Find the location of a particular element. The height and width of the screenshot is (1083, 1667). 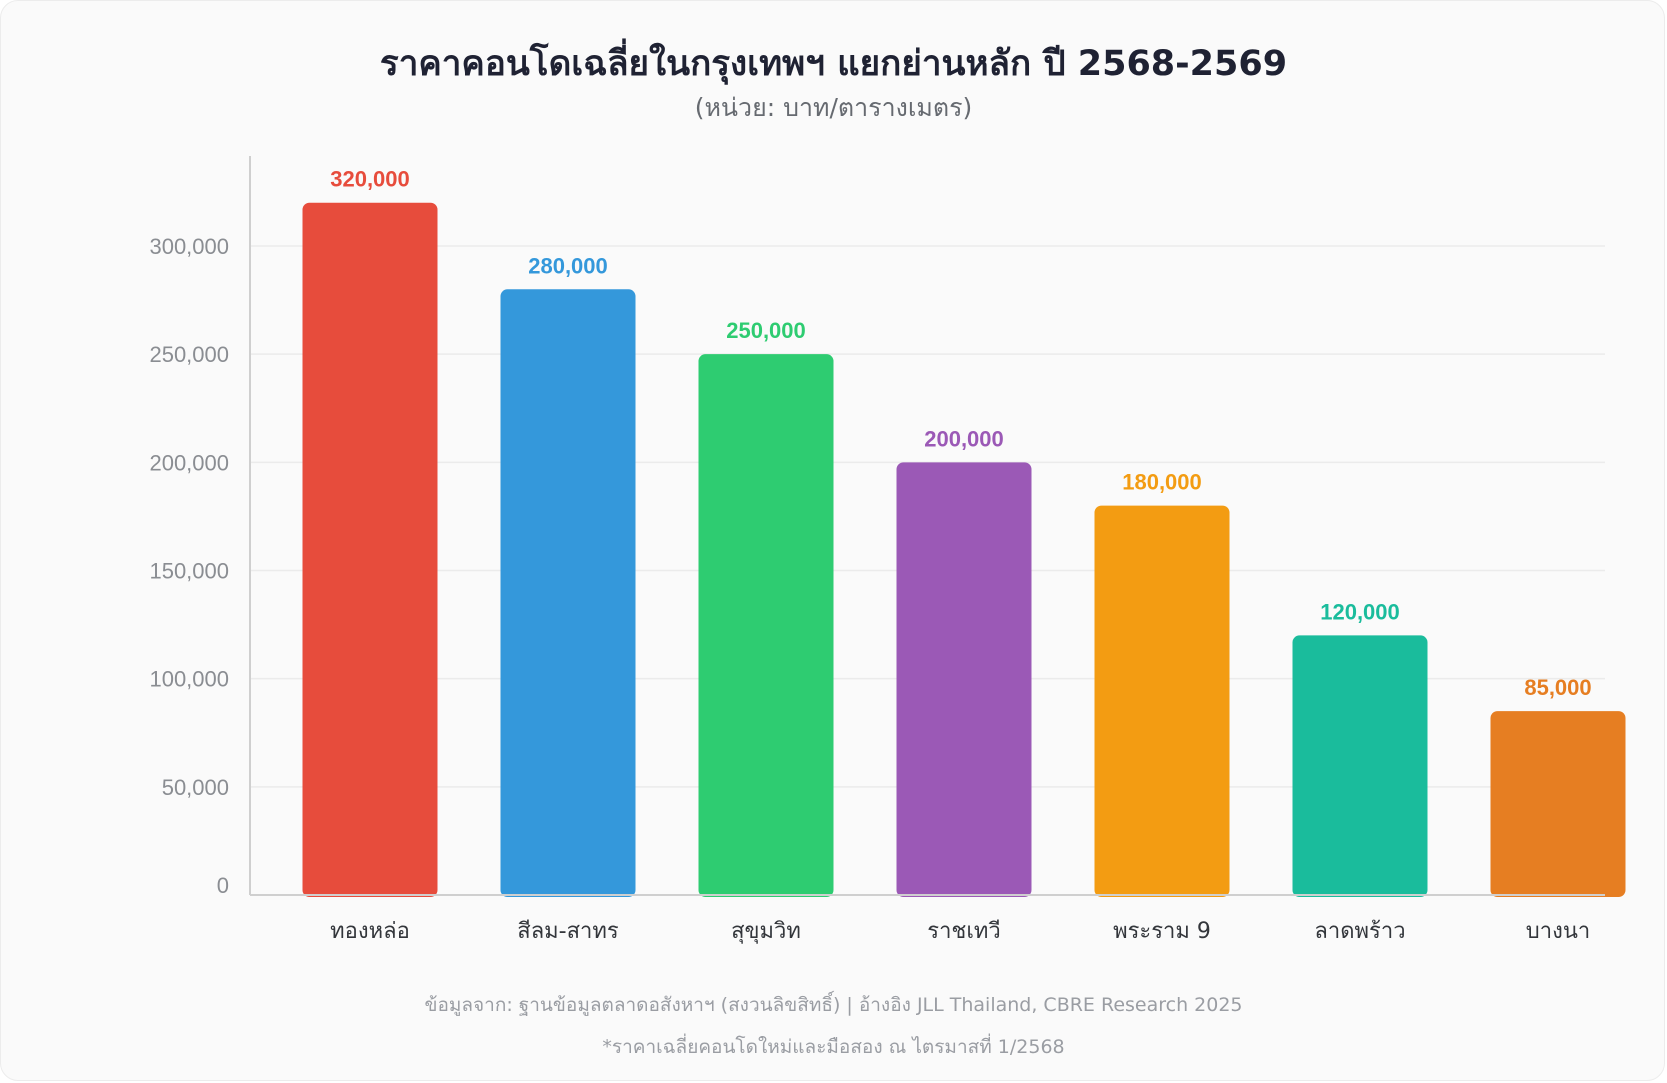

x-category-label: สีลม-สาทร is located at coordinates (568, 931).